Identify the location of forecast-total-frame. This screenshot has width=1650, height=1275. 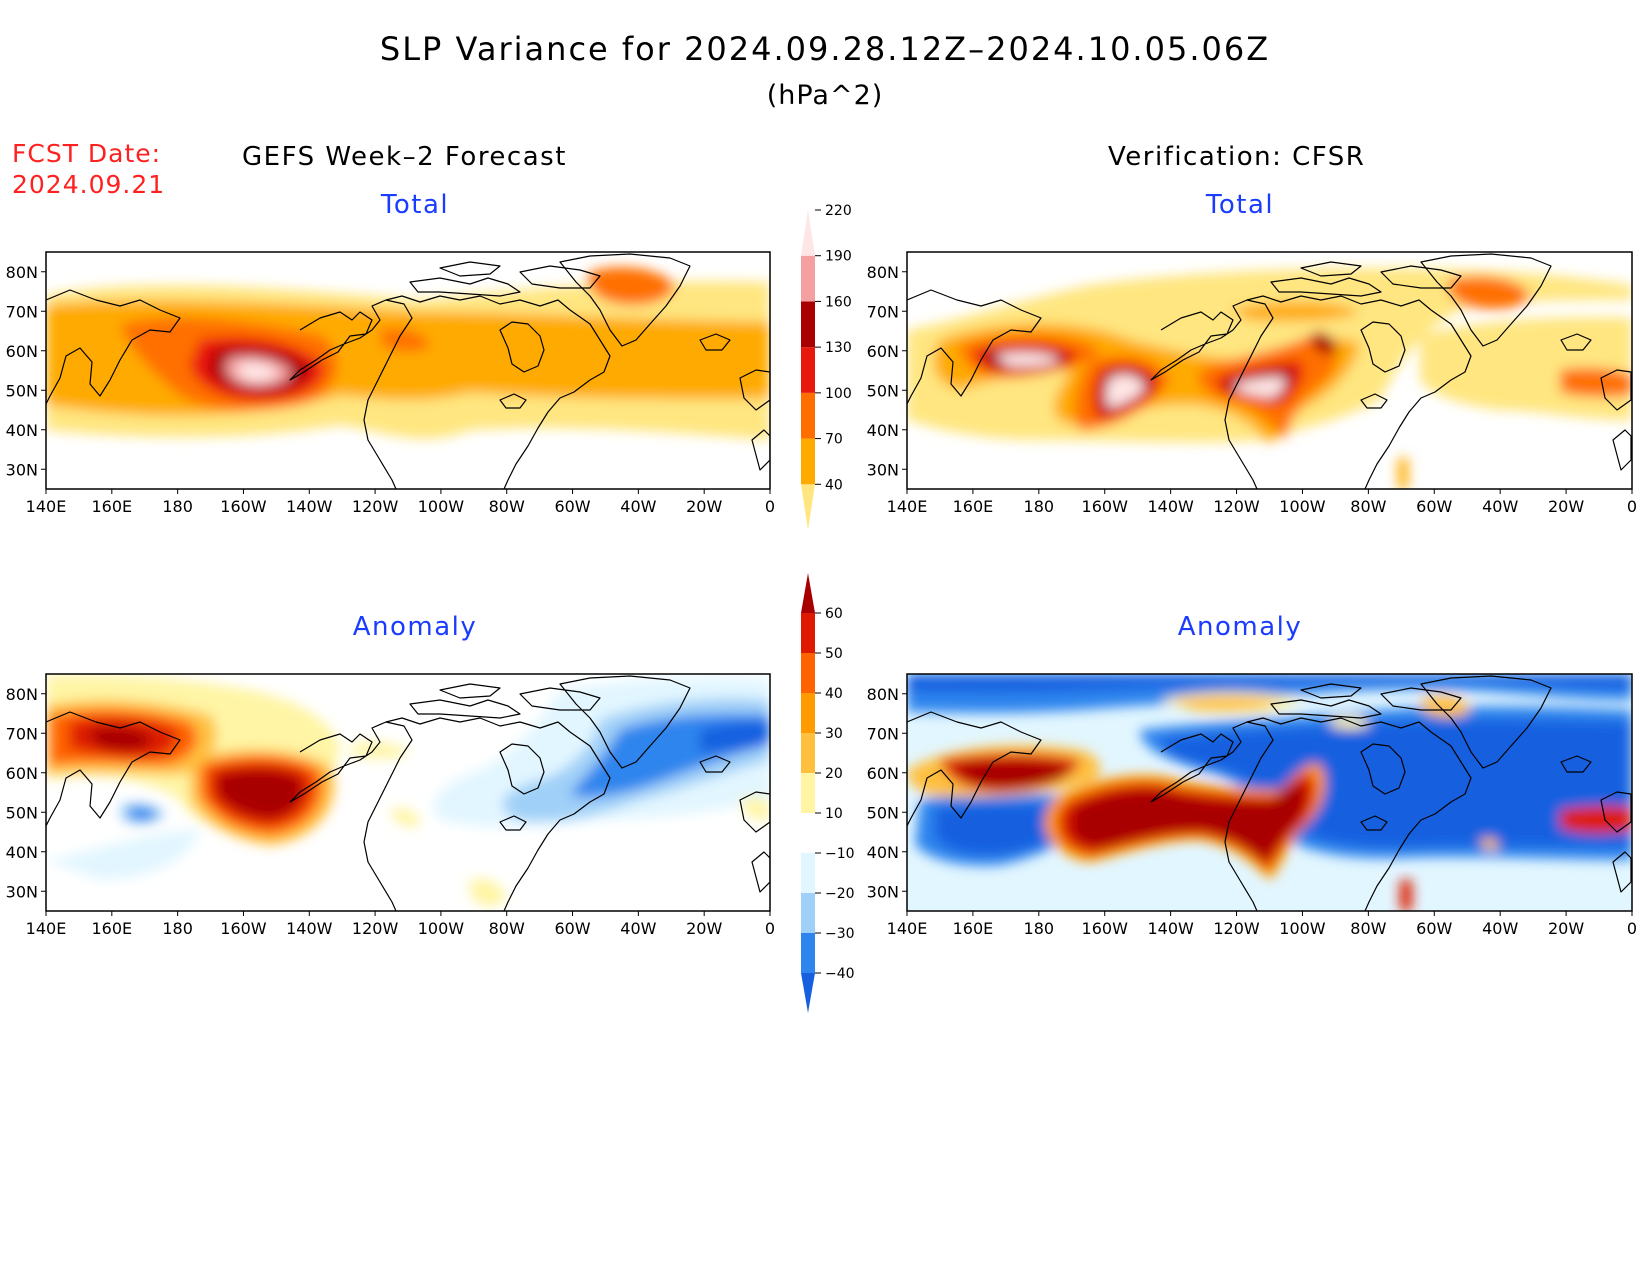
(408, 370).